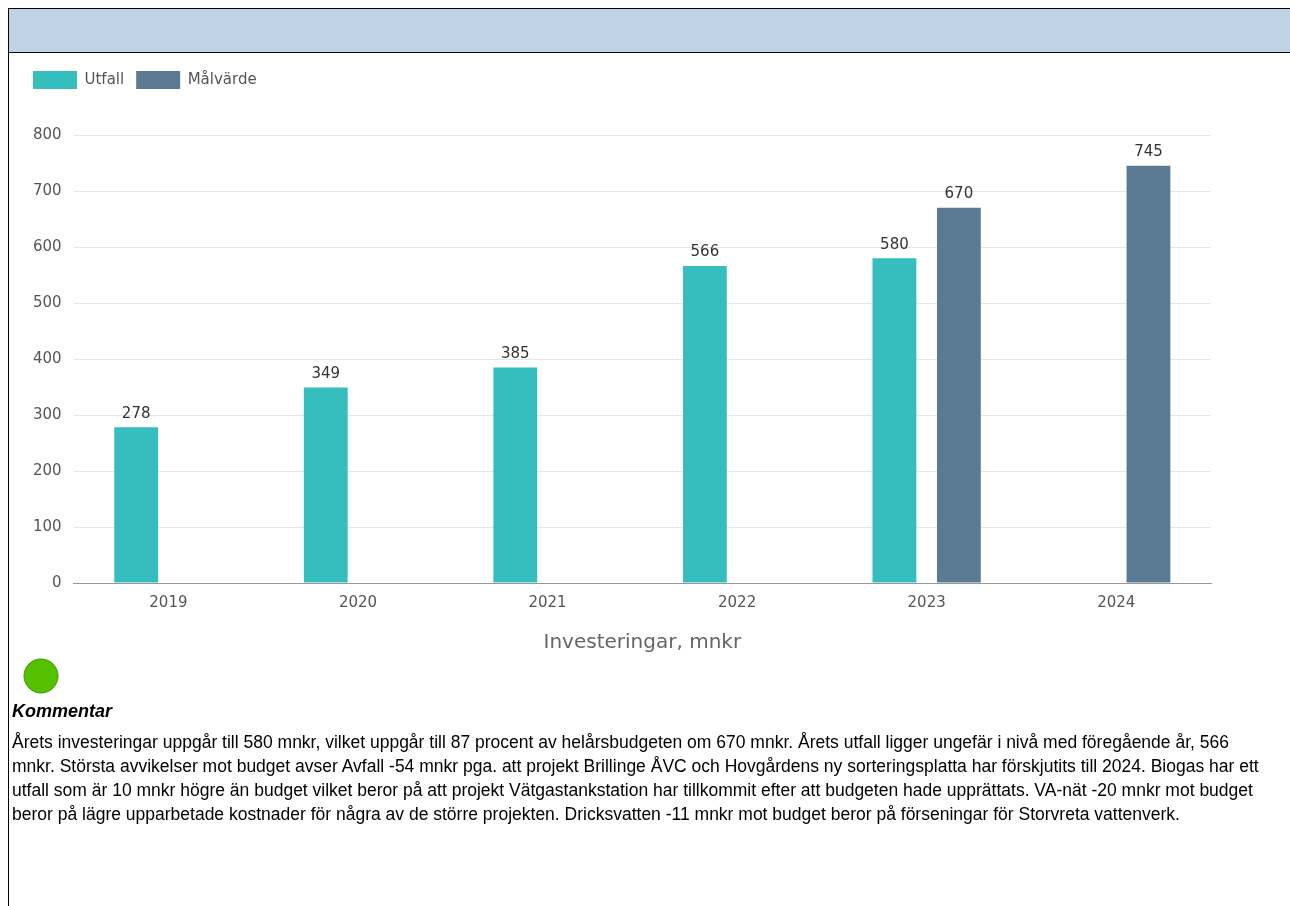 This screenshot has height=906, width=1290. What do you see at coordinates (926, 601) in the screenshot?
I see `x-tick-label: 2023` at bounding box center [926, 601].